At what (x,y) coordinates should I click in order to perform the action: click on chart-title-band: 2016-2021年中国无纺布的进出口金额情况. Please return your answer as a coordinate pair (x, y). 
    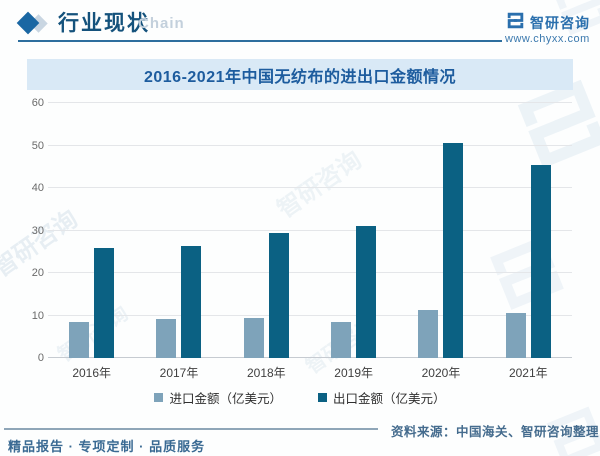
    Looking at the image, I should click on (300, 74).